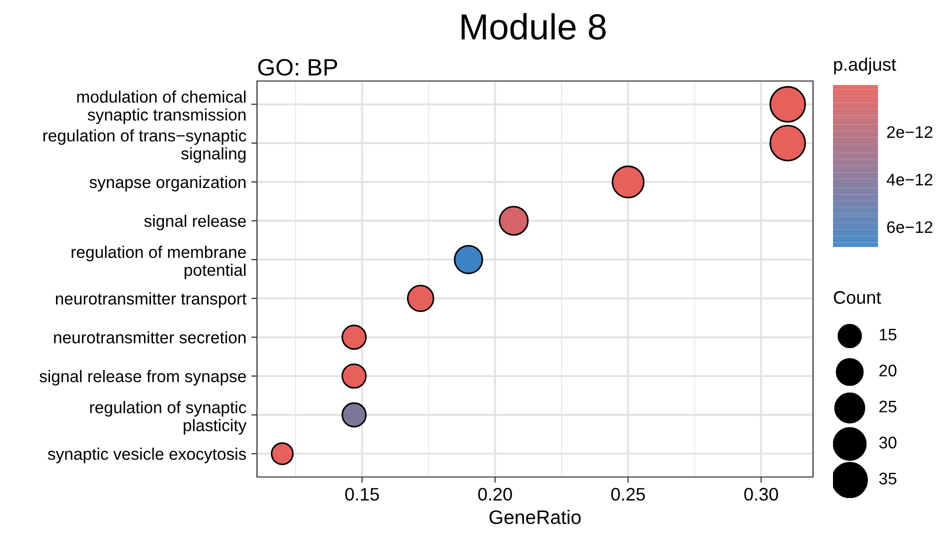 The image size is (939, 536). What do you see at coordinates (887, 370) in the screenshot?
I see `legend-label: 20` at bounding box center [887, 370].